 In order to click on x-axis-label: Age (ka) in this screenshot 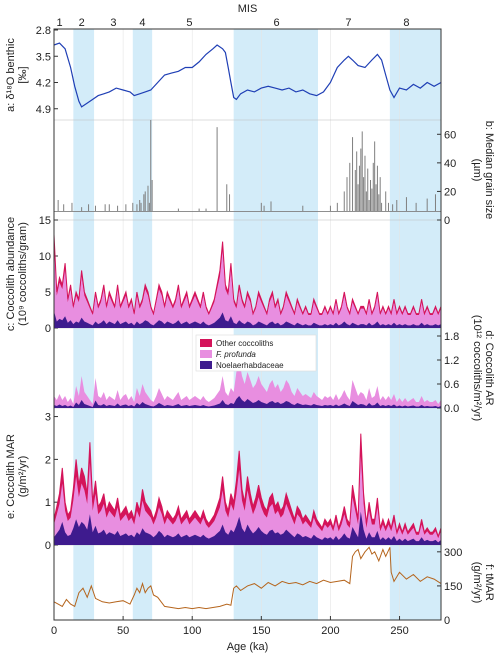, I will do `click(248, 647)`.